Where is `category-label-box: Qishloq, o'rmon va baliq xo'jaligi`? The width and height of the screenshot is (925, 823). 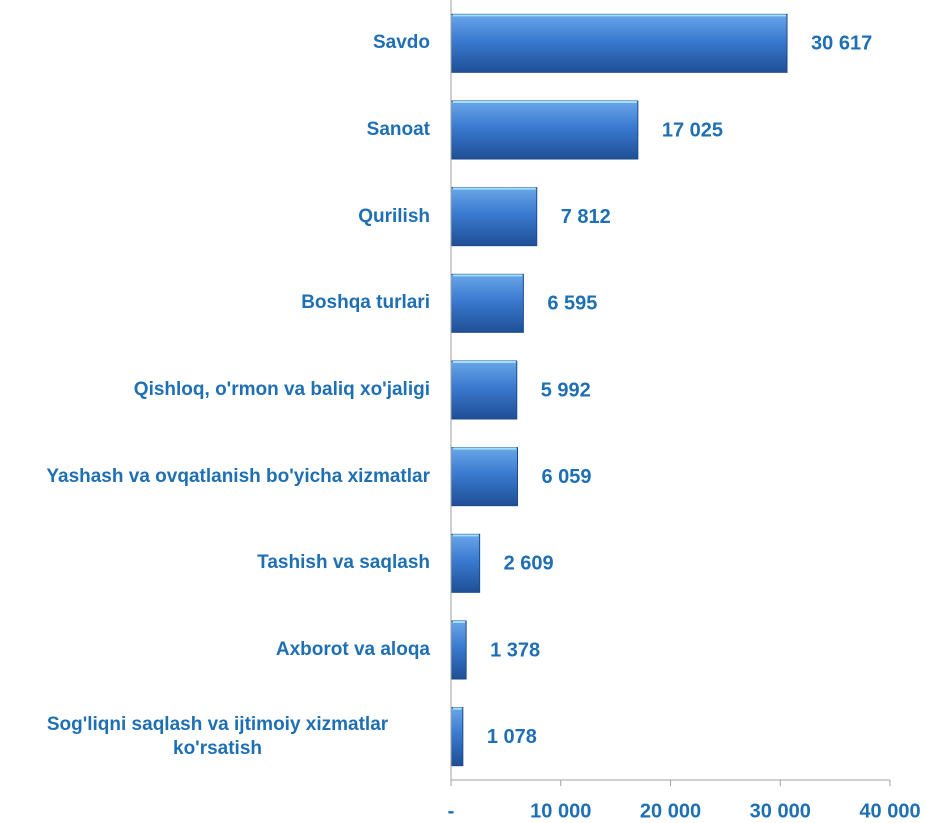
category-label-box: Qishloq, o'rmon va baliq xo'jaligi is located at coordinates (215, 390).